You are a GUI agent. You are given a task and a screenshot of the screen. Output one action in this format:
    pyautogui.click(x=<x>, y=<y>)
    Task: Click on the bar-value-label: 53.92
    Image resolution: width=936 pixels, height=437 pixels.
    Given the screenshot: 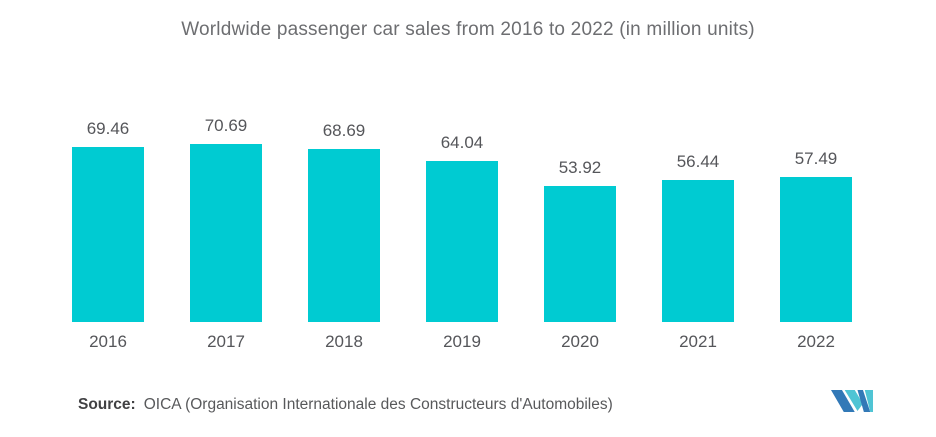 What is the action you would take?
    pyautogui.click(x=580, y=167)
    